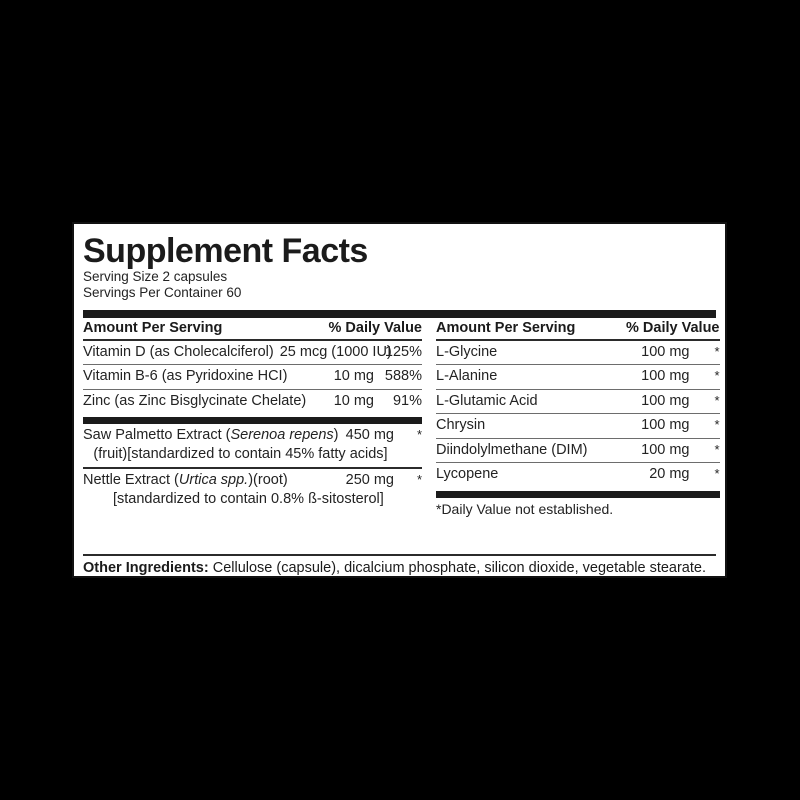 The width and height of the screenshot is (800, 800). Describe the element at coordinates (195, 400) in the screenshot. I see `nutrient-name: Zinc (as Zinc Bisglycinate Chelate)` at that location.